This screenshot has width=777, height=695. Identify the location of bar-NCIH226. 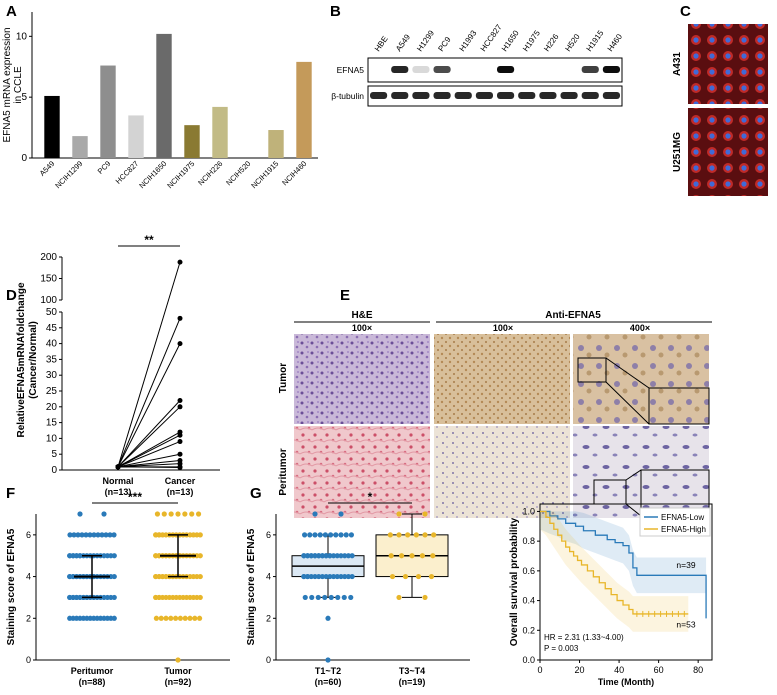
(220, 132).